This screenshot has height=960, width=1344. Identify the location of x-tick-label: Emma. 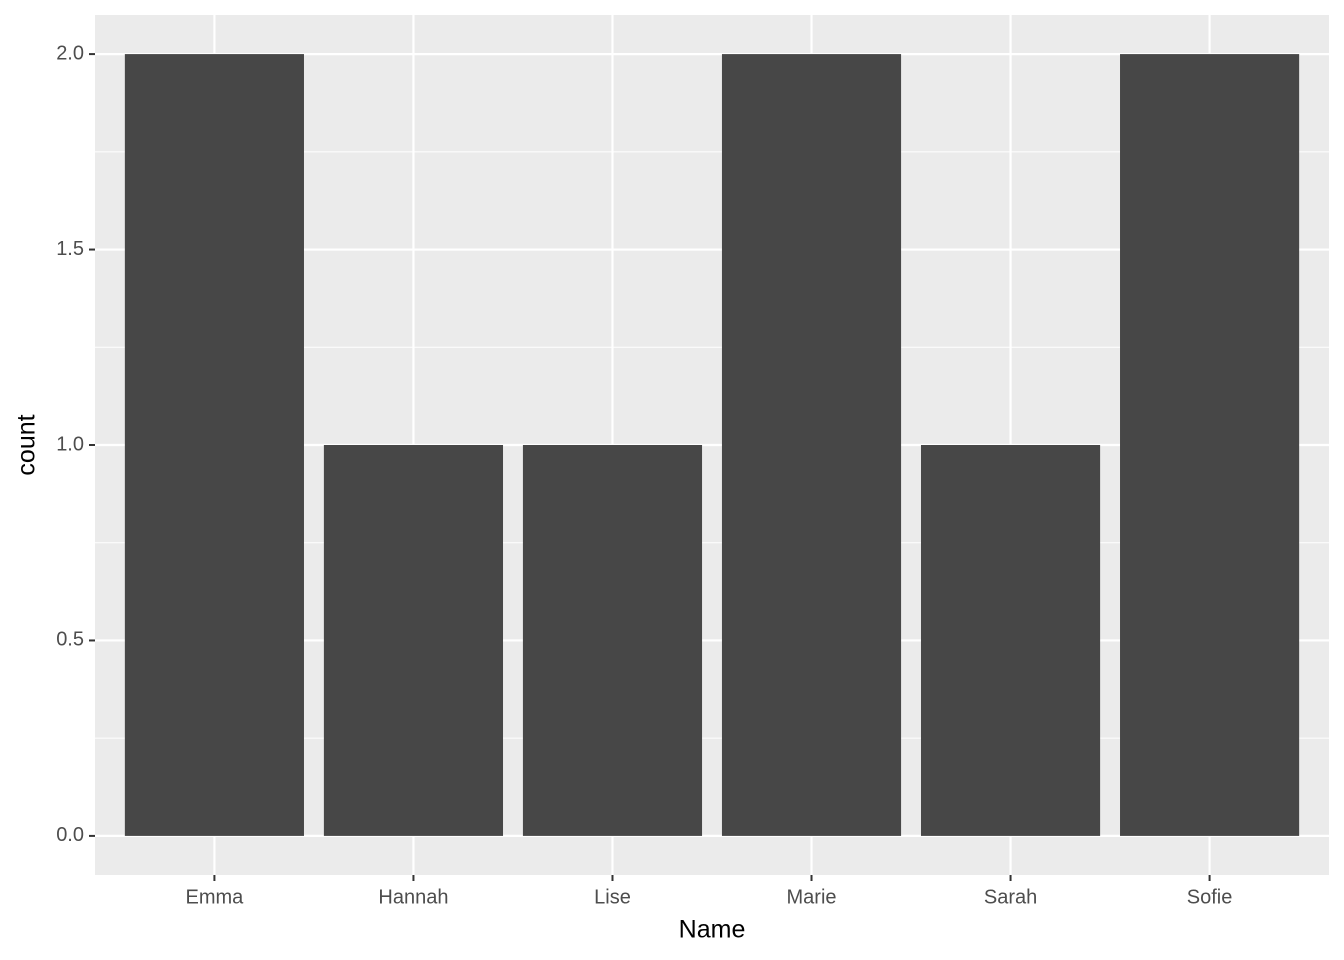
(215, 897).